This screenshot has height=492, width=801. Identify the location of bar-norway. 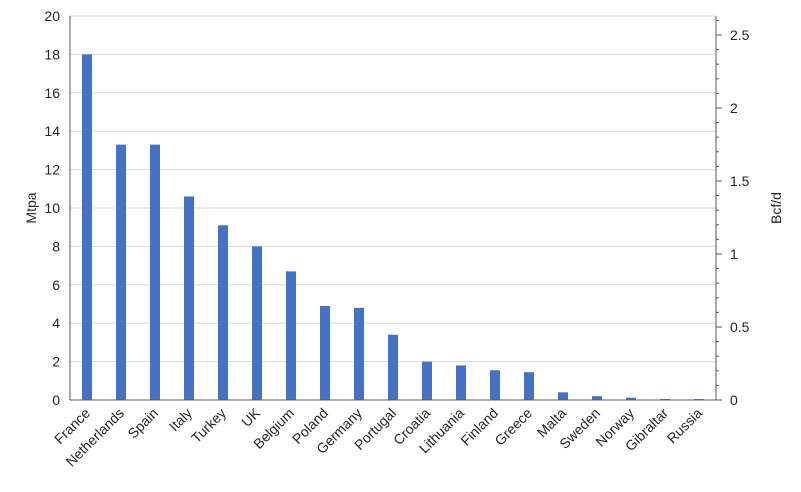
(631, 398).